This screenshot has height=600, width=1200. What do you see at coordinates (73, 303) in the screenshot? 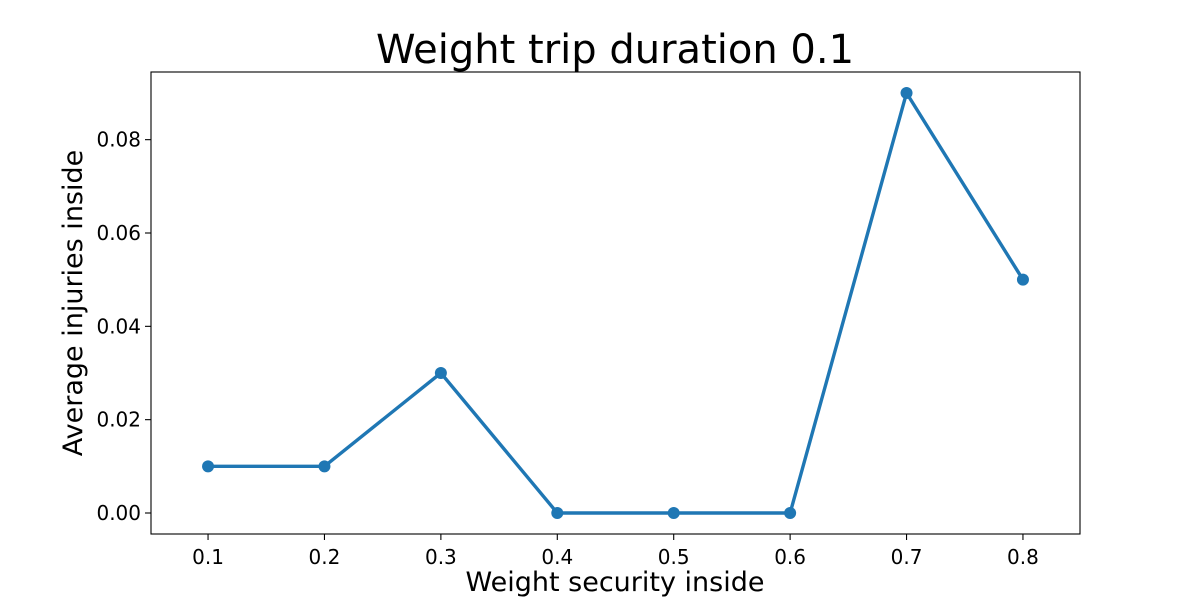
I see `y-axis-title: Average injuries inside` at bounding box center [73, 303].